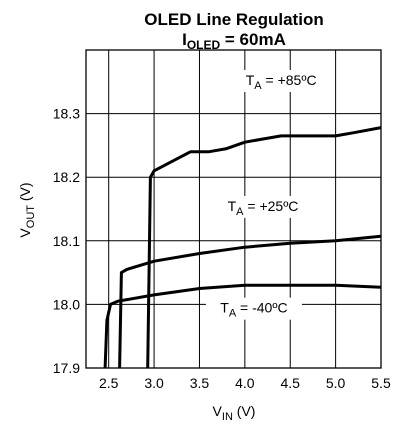 This screenshot has height=432, width=394. What do you see at coordinates (218, 411) in the screenshot?
I see `x-axis-label-main: V` at bounding box center [218, 411].